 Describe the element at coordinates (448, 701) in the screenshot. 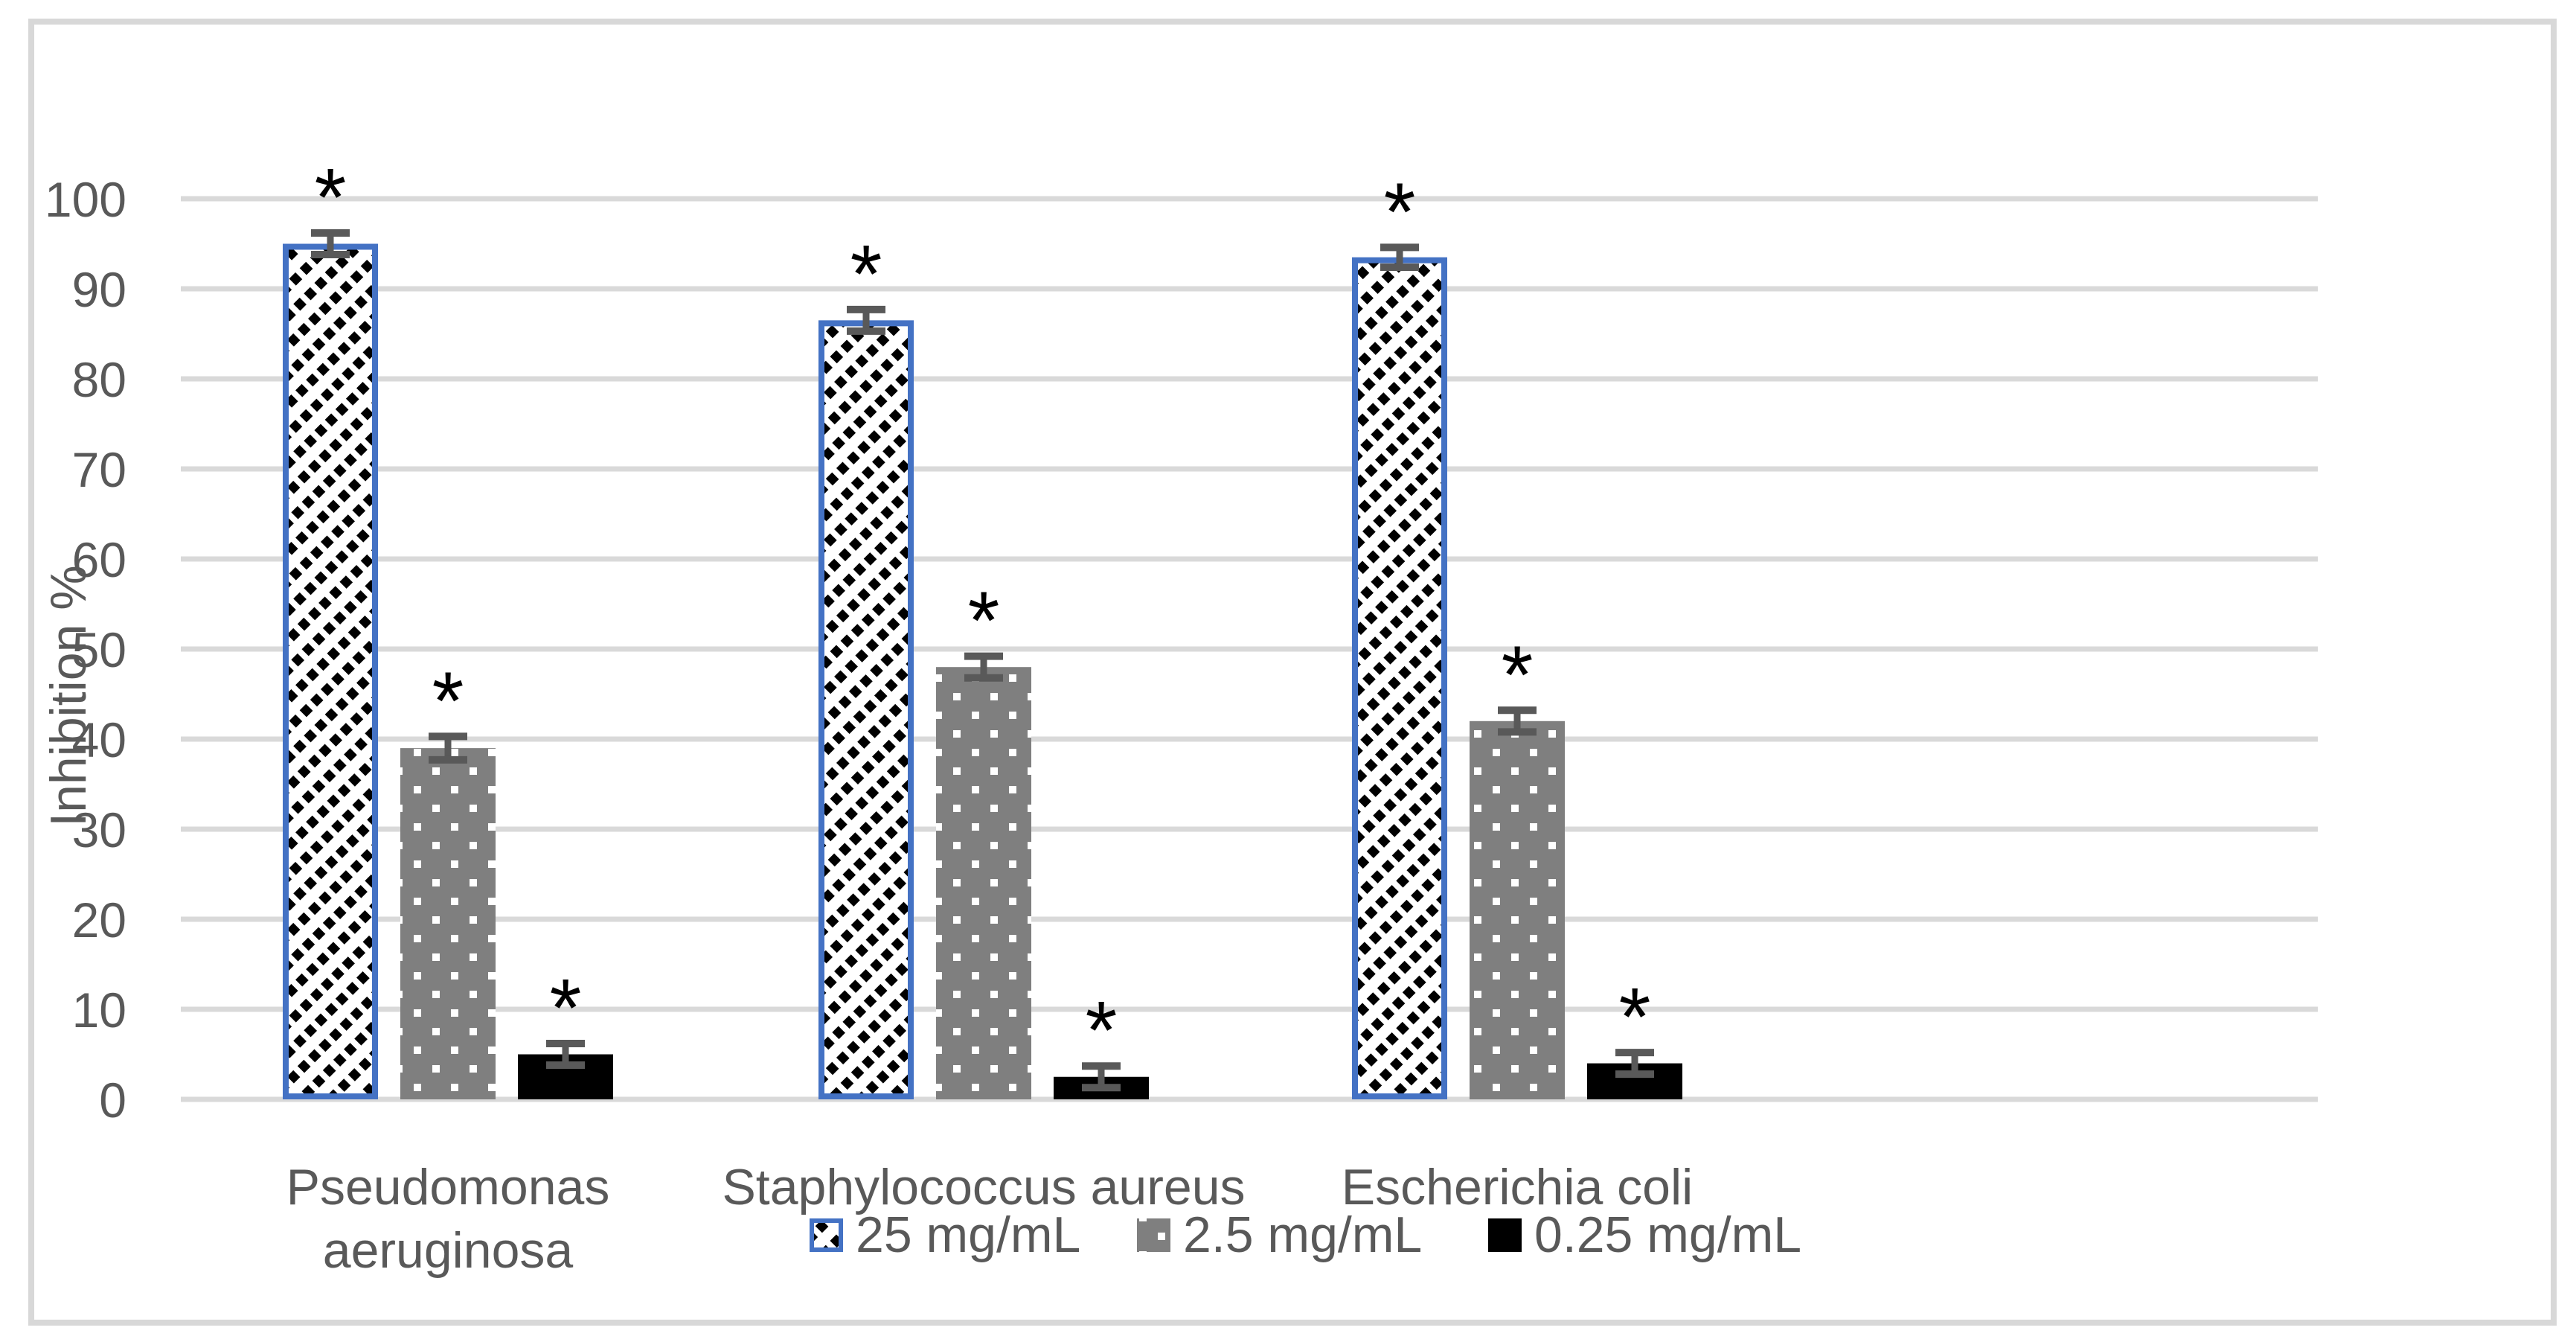

I see `asterisk-2-5-mg-ml-pseudomonas-aeruginosa: *` at that location.